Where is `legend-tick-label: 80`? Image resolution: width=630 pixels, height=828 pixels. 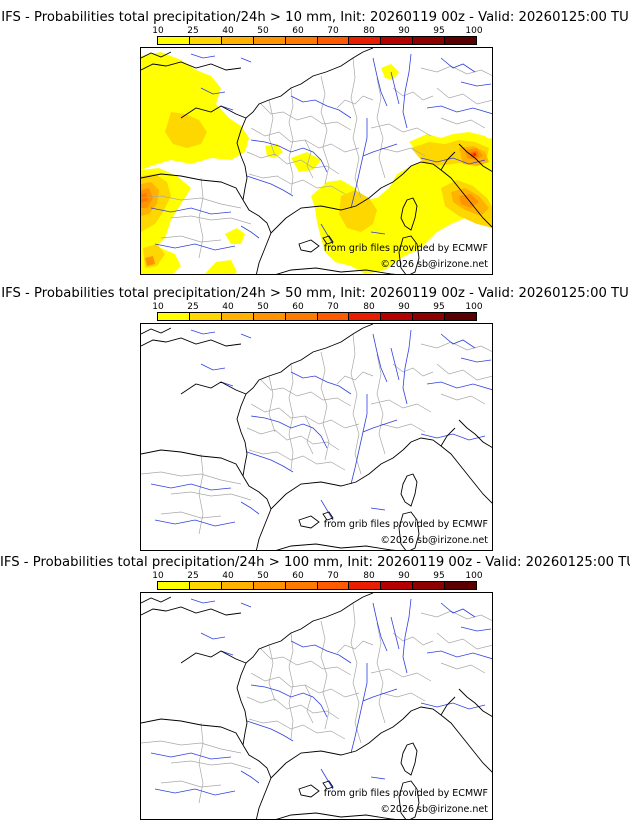
legend-tick-label: 80 is located at coordinates (369, 307).